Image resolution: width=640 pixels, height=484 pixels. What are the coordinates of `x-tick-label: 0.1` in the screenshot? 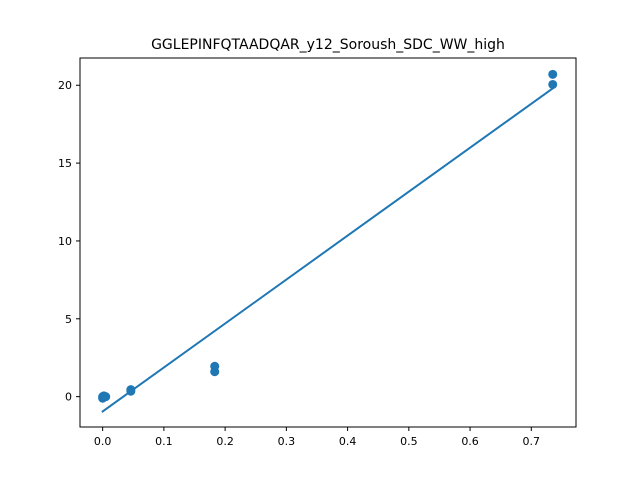 It's located at (164, 441).